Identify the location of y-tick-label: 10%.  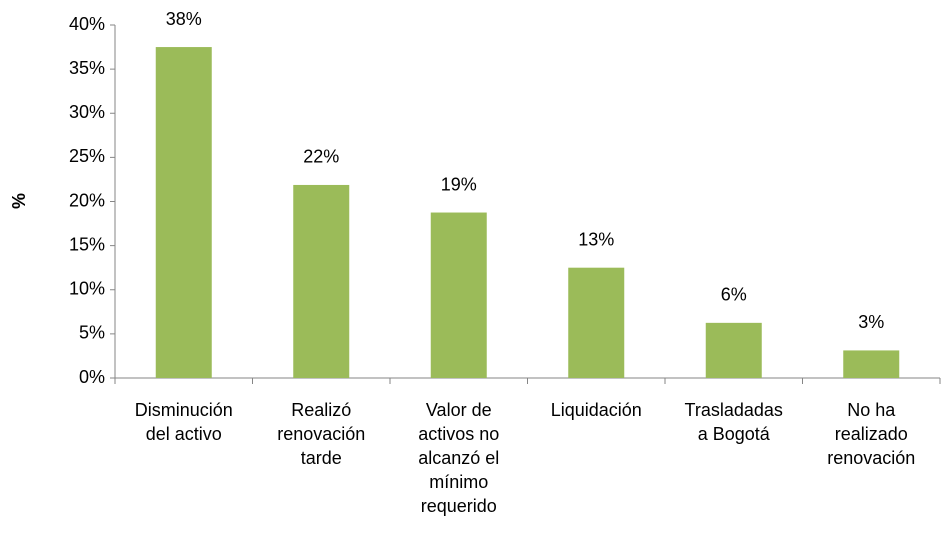
(87, 289).